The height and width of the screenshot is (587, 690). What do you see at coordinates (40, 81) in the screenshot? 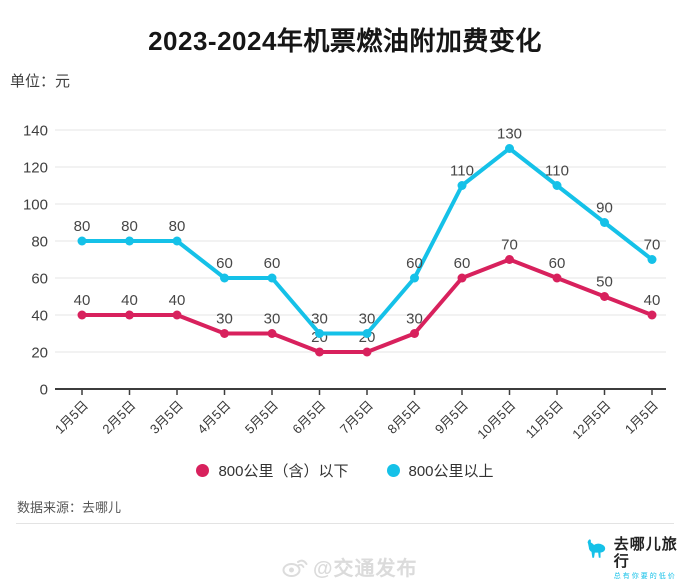
I see `unit-label: 单位：元` at bounding box center [40, 81].